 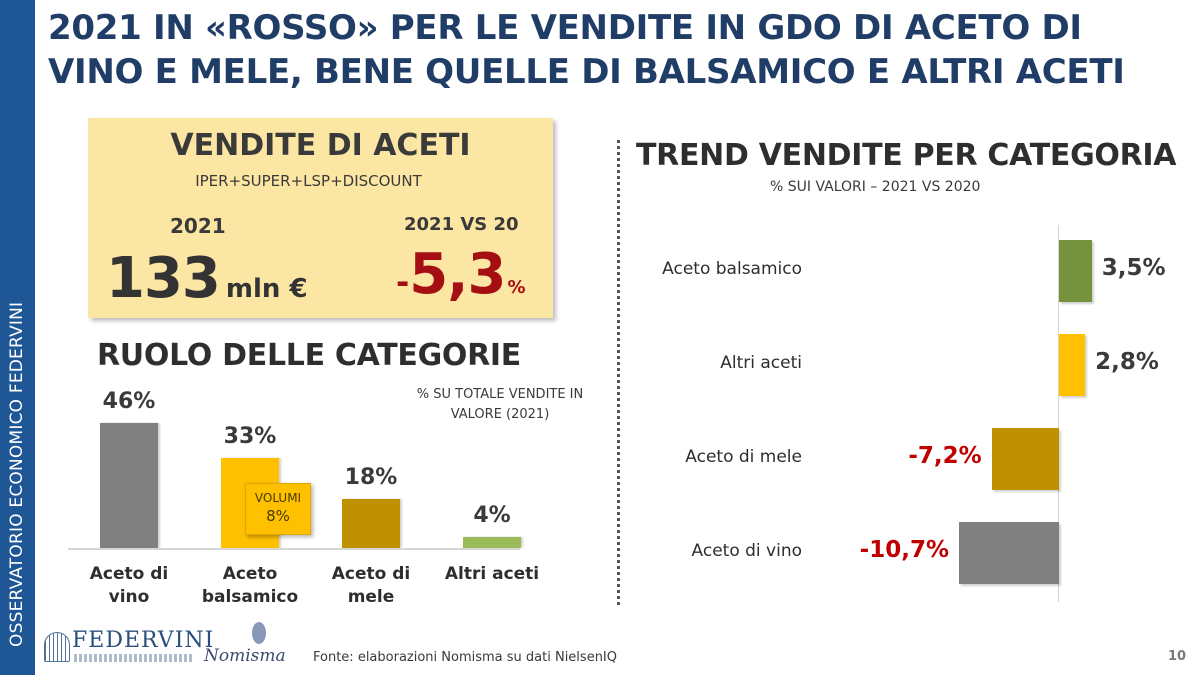 What do you see at coordinates (163, 278) in the screenshot?
I see `kpi-value-number: 133` at bounding box center [163, 278].